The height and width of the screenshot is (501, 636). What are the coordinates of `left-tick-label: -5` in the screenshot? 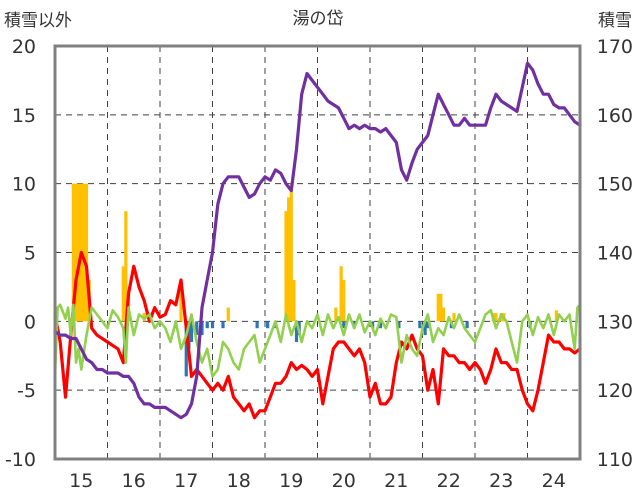 It's located at (26, 391).